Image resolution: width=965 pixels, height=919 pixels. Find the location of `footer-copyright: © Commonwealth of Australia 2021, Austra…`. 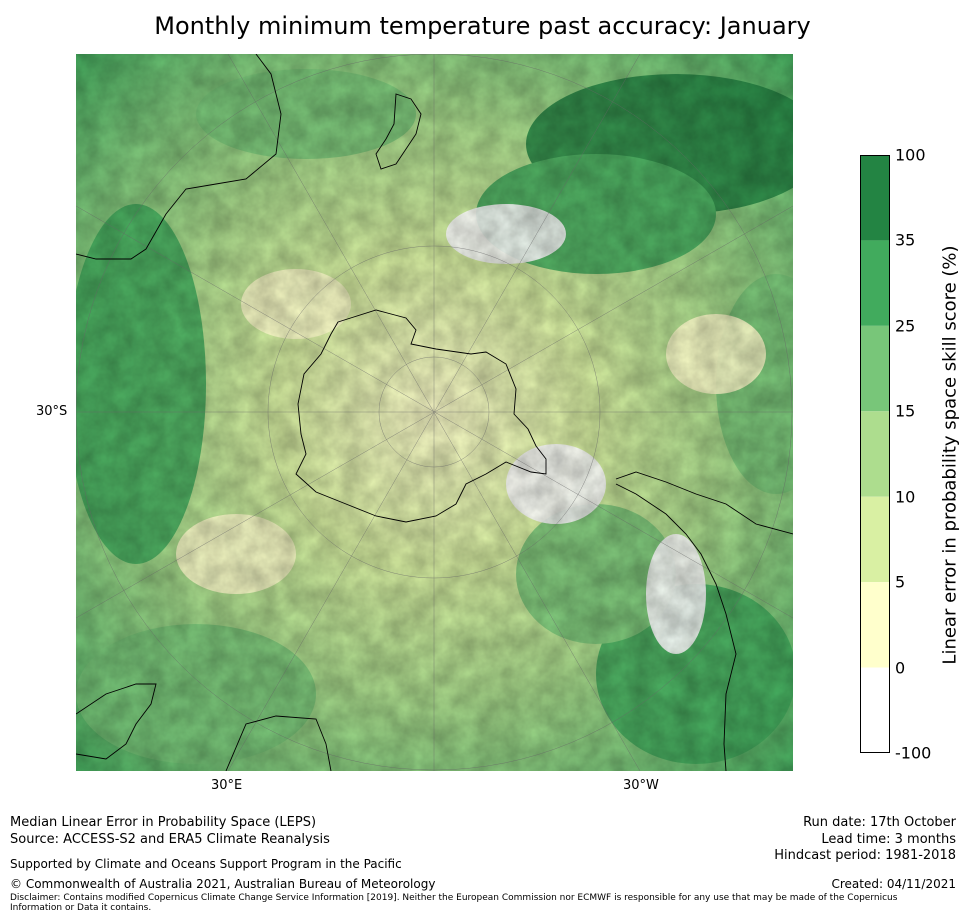

footer-copyright: © Commonwealth of Australia 2021, Austra… is located at coordinates (223, 884).